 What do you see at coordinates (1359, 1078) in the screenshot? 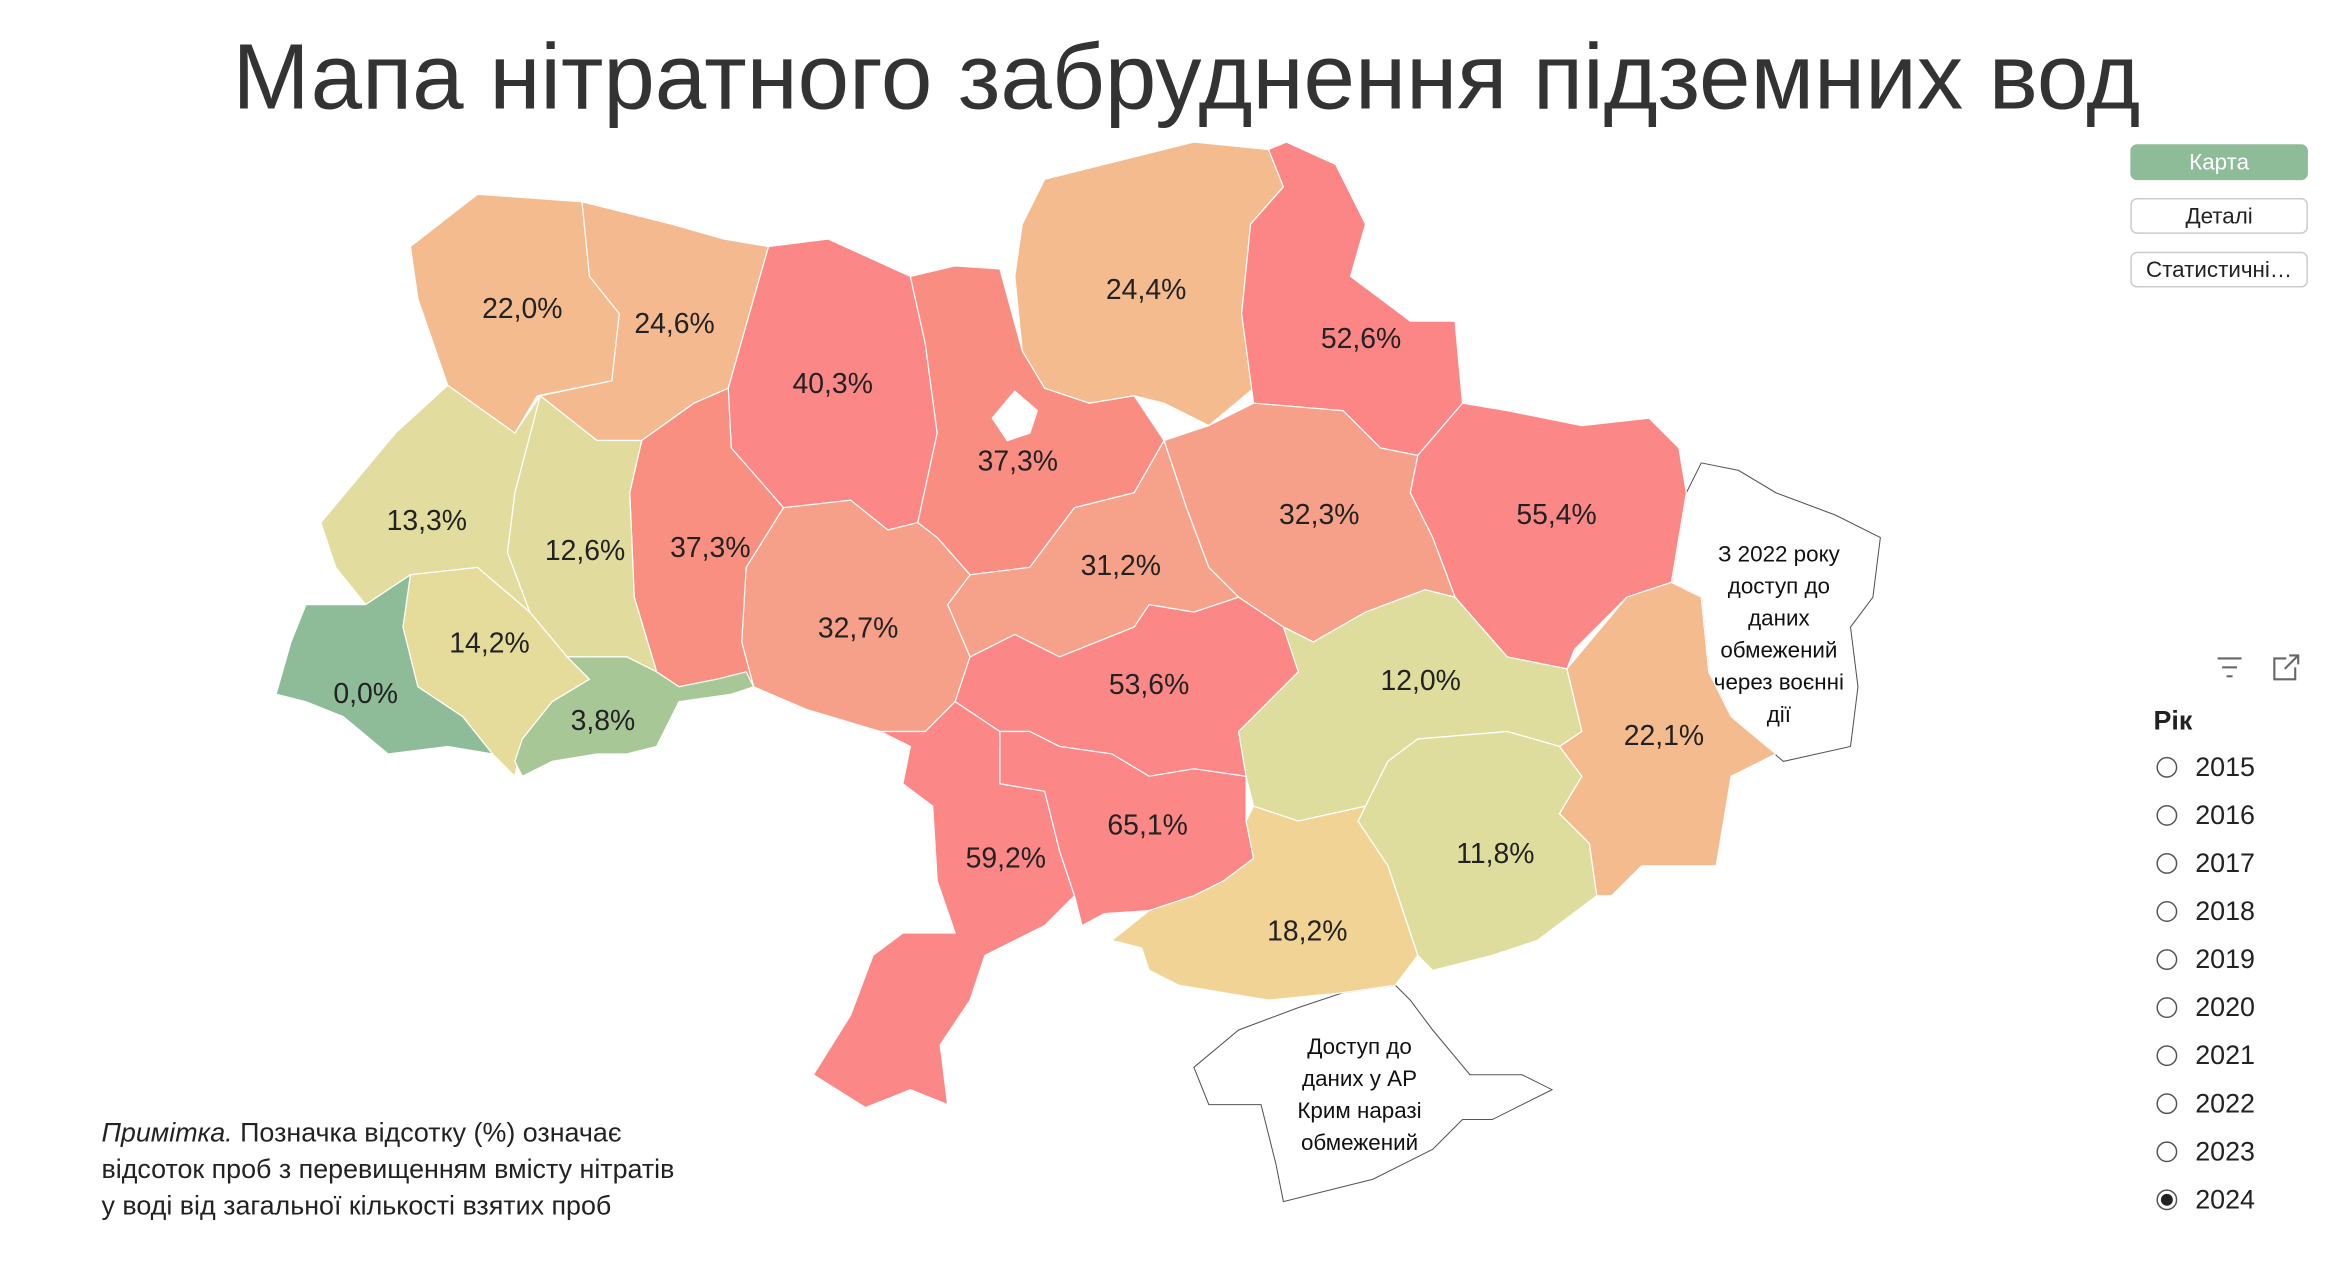
I see `annotation: даних у АР` at bounding box center [1359, 1078].